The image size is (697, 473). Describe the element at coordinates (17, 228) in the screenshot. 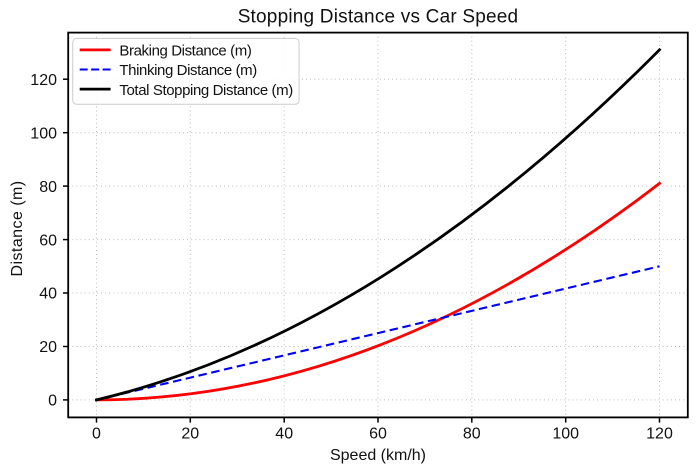

I see `svg-text: Distance (m)` at that location.